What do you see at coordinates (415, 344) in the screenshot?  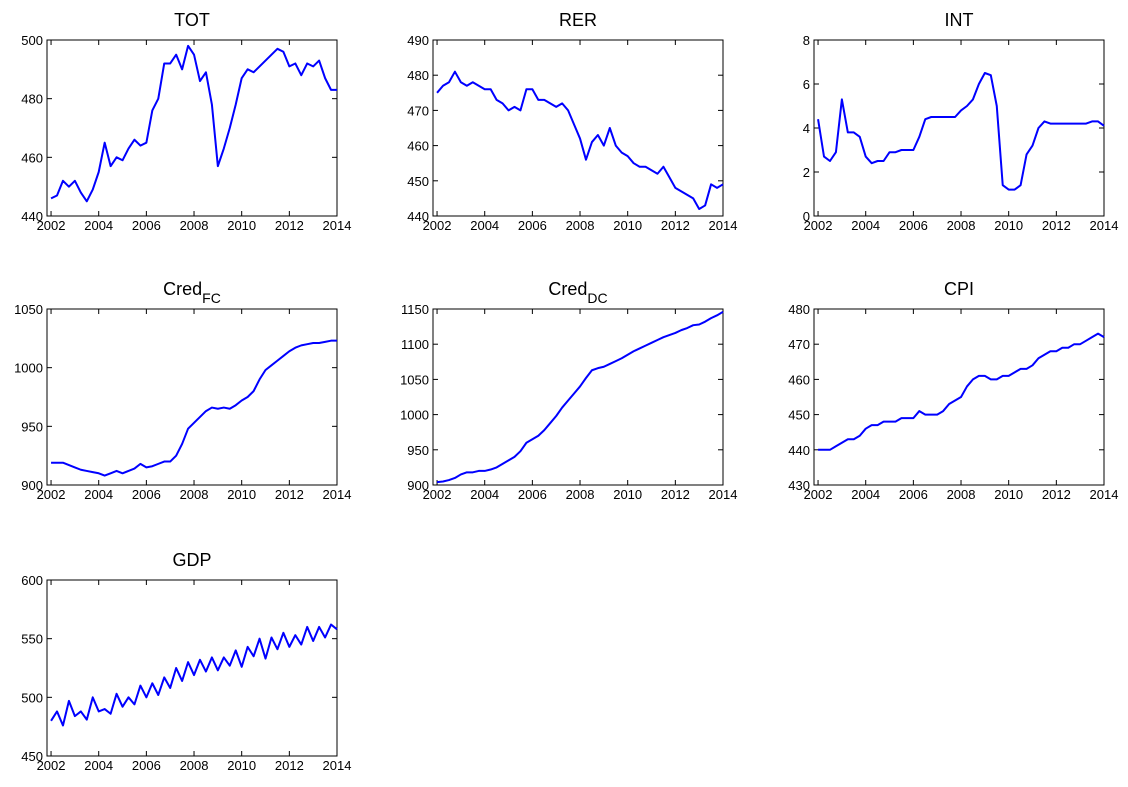 I see `y-tick-label: 1100` at bounding box center [415, 344].